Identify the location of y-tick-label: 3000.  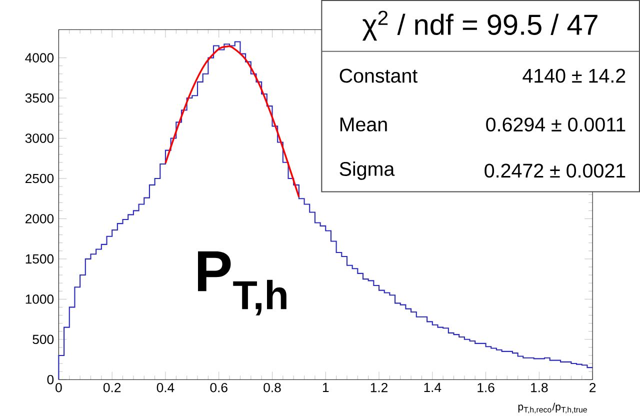
(39, 138).